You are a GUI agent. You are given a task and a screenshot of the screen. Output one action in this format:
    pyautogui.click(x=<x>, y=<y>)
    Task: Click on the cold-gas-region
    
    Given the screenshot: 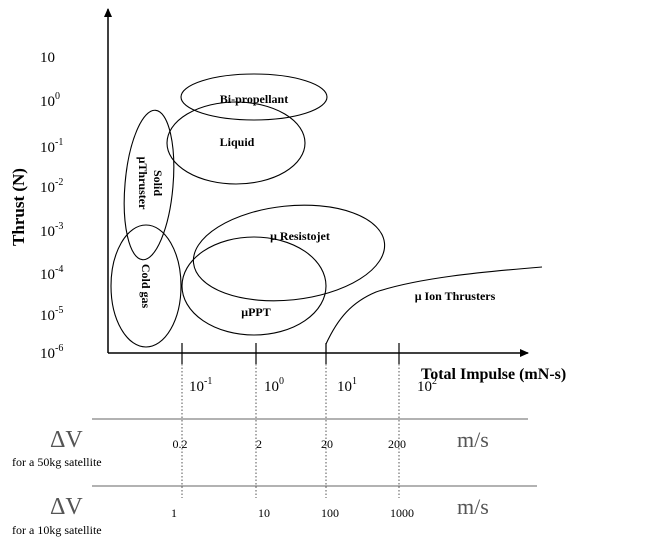 What is the action you would take?
    pyautogui.click(x=146, y=286)
    